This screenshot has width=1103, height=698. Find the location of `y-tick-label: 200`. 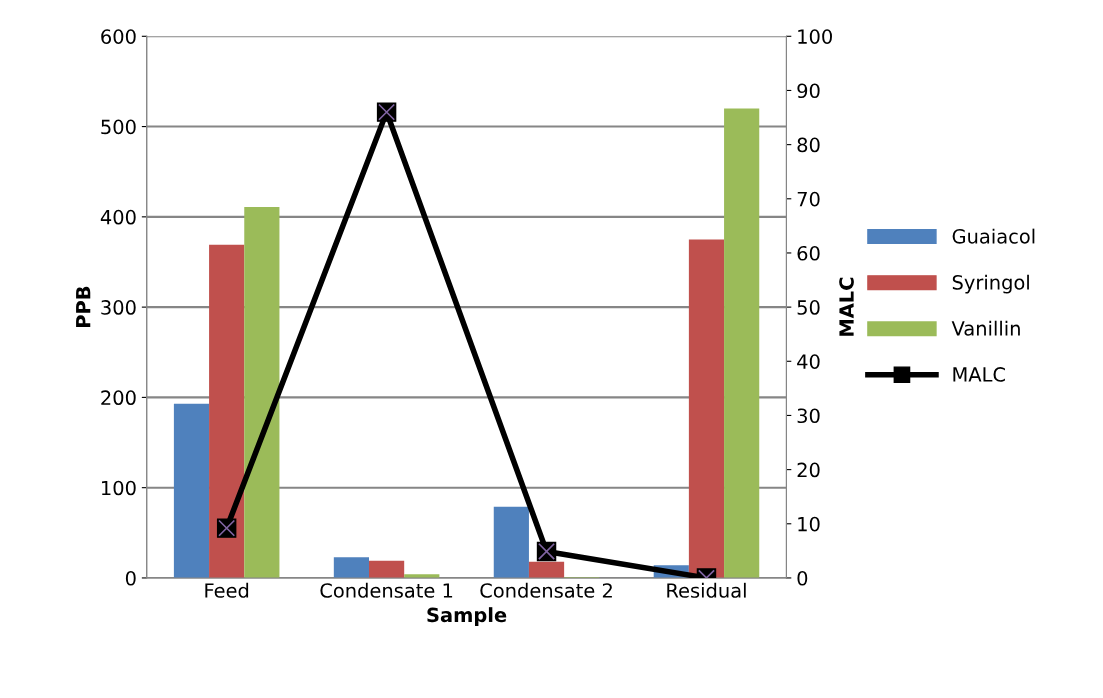

y-tick-label: 200 is located at coordinates (118, 398).